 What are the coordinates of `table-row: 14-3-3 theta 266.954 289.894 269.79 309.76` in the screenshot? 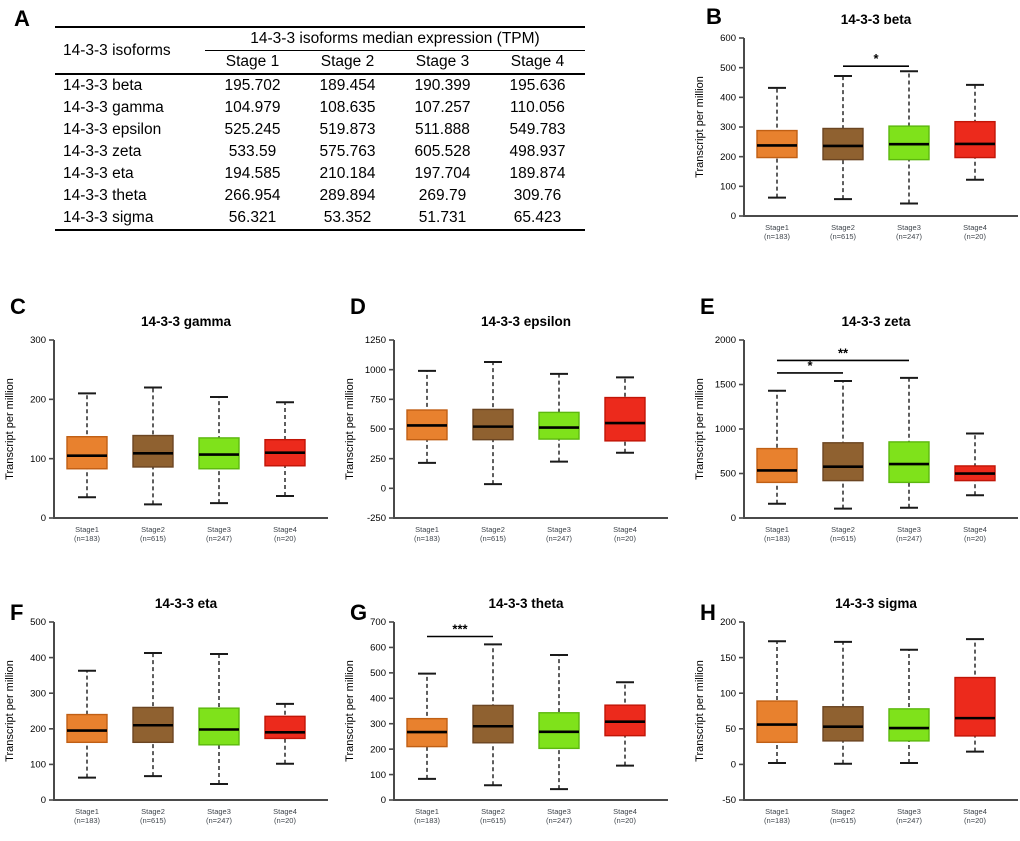 It's located at (320, 196).